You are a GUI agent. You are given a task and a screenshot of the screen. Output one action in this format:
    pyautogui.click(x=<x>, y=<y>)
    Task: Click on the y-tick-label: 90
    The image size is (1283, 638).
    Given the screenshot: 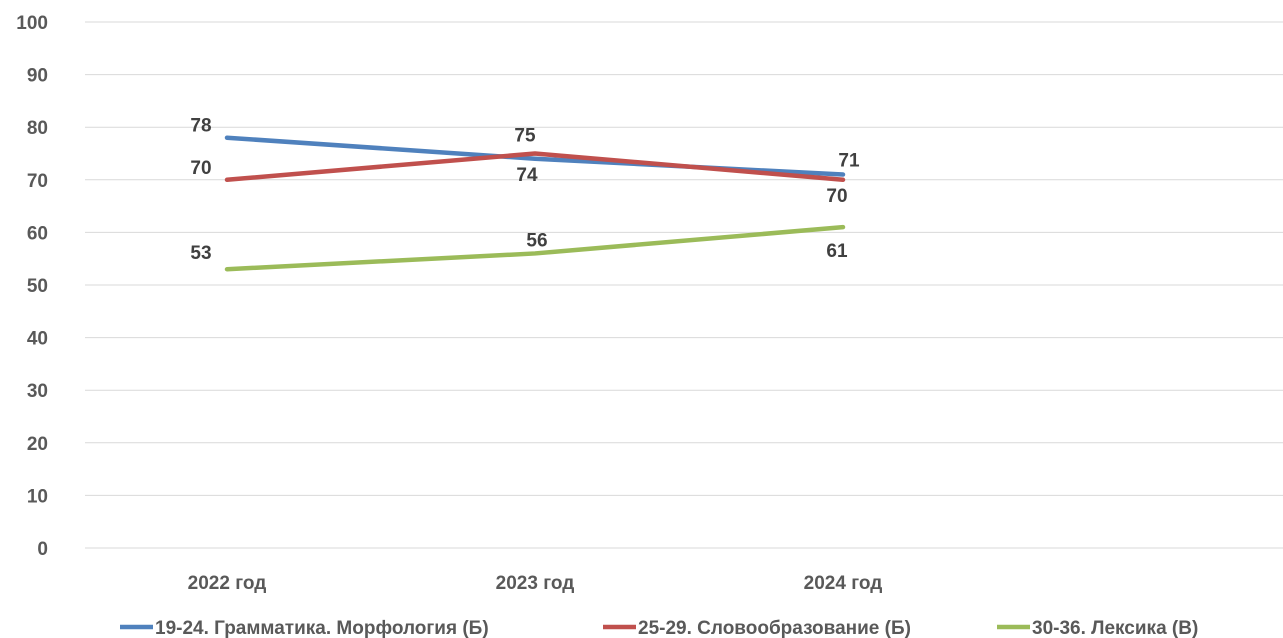 What is the action you would take?
    pyautogui.click(x=37, y=76)
    